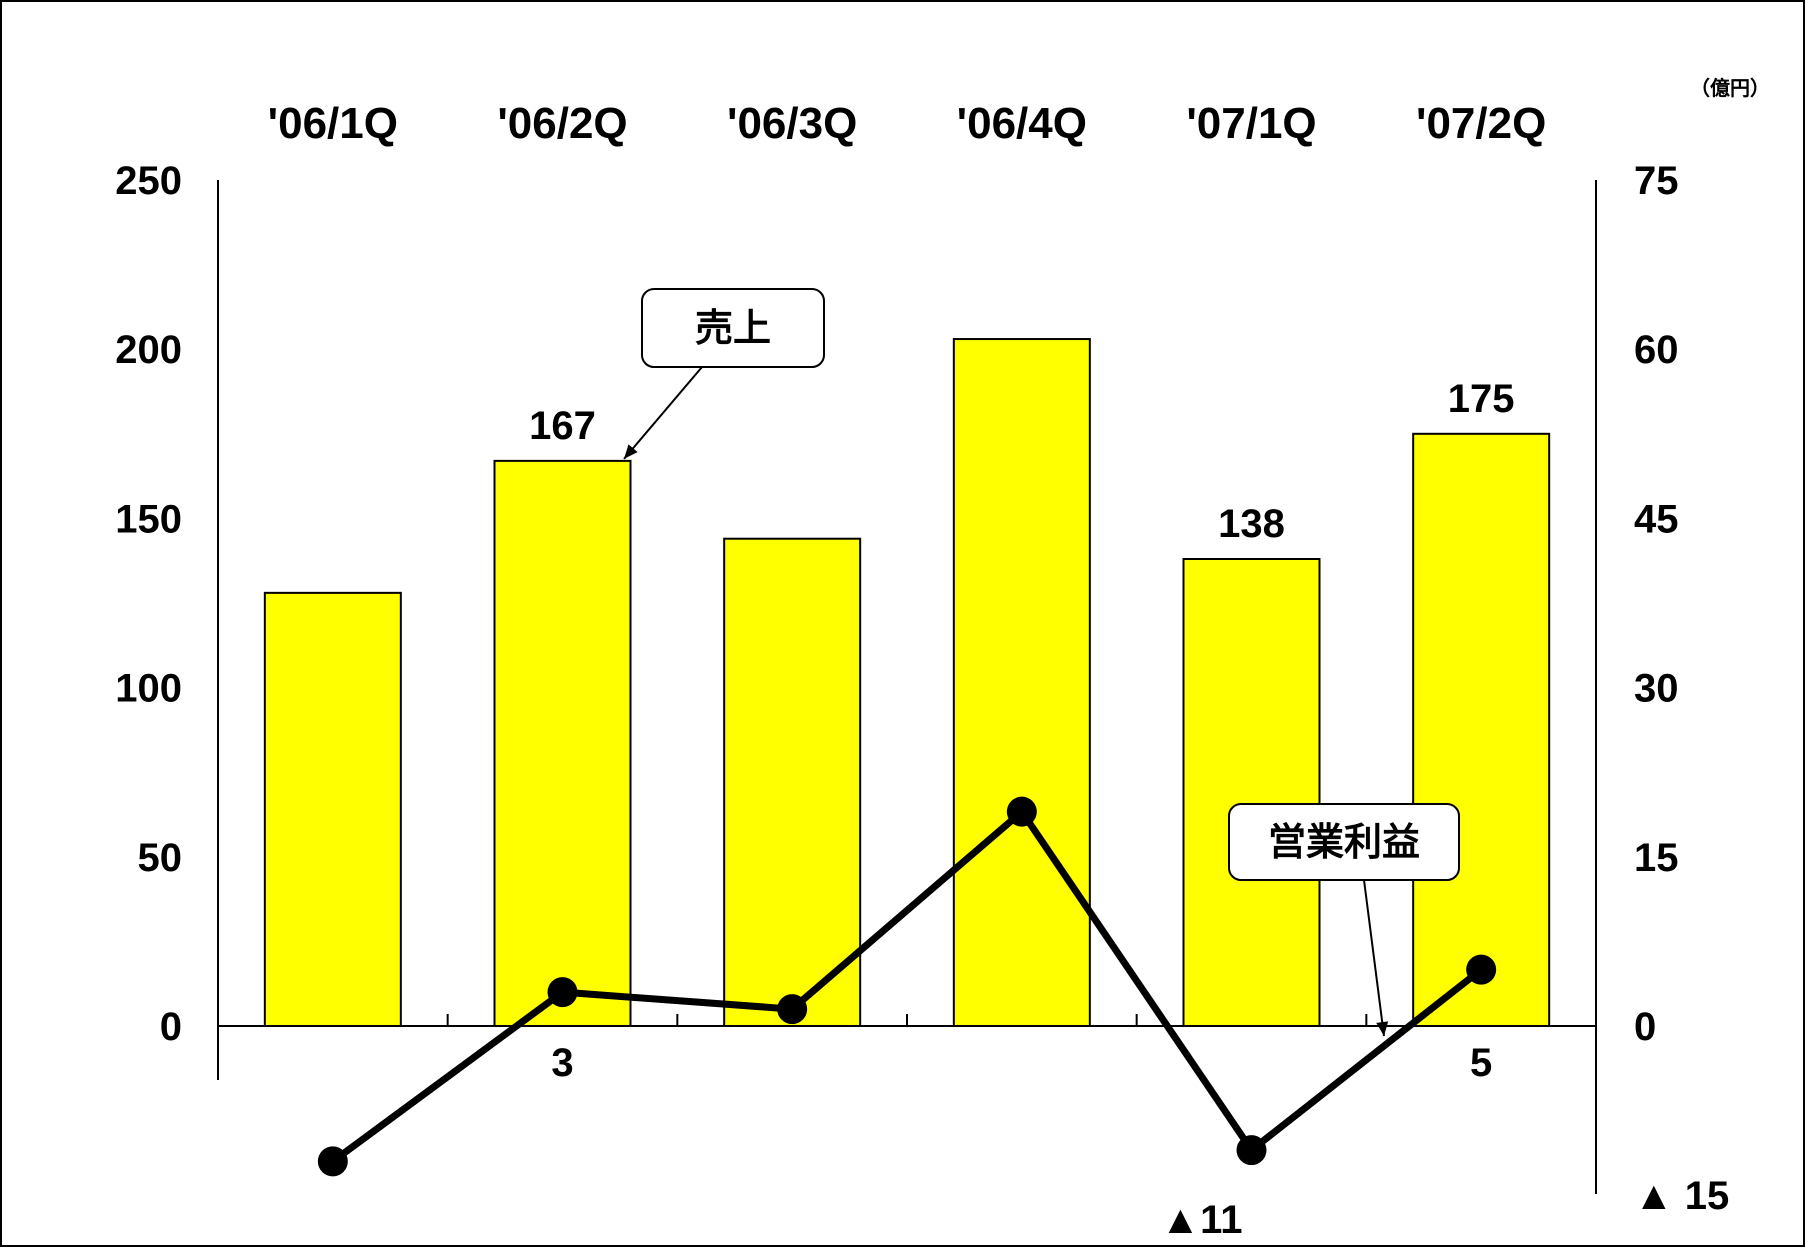 The image size is (1805, 1249). What do you see at coordinates (1656, 858) in the screenshot?
I see `right-tick-label: 15` at bounding box center [1656, 858].